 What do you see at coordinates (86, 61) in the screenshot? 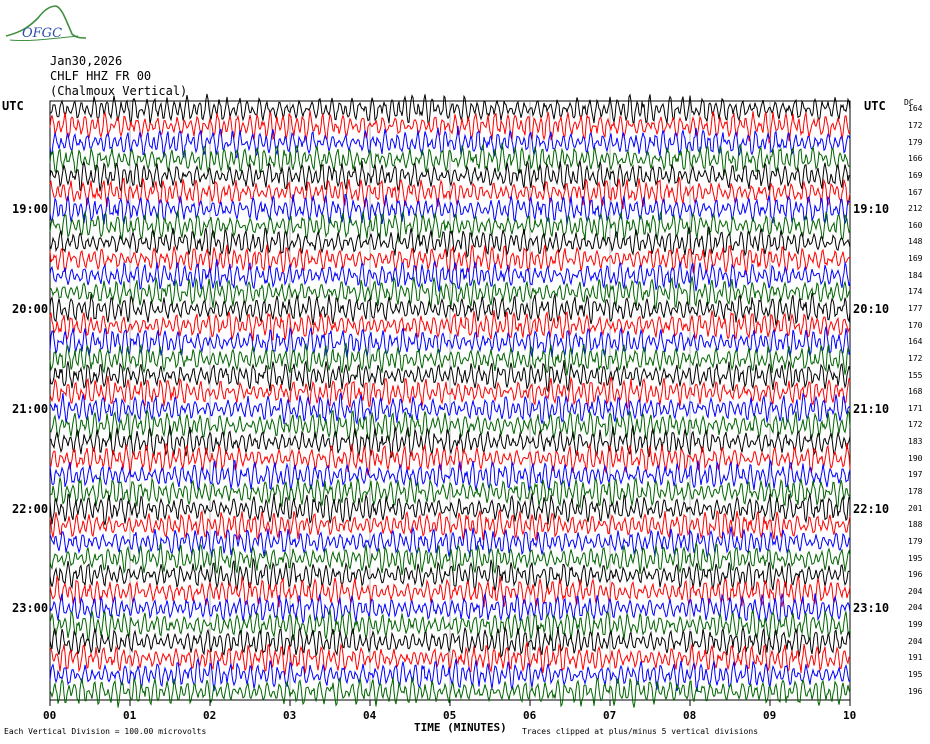
I see `chart-date: Jan30,2026` at bounding box center [86, 61].